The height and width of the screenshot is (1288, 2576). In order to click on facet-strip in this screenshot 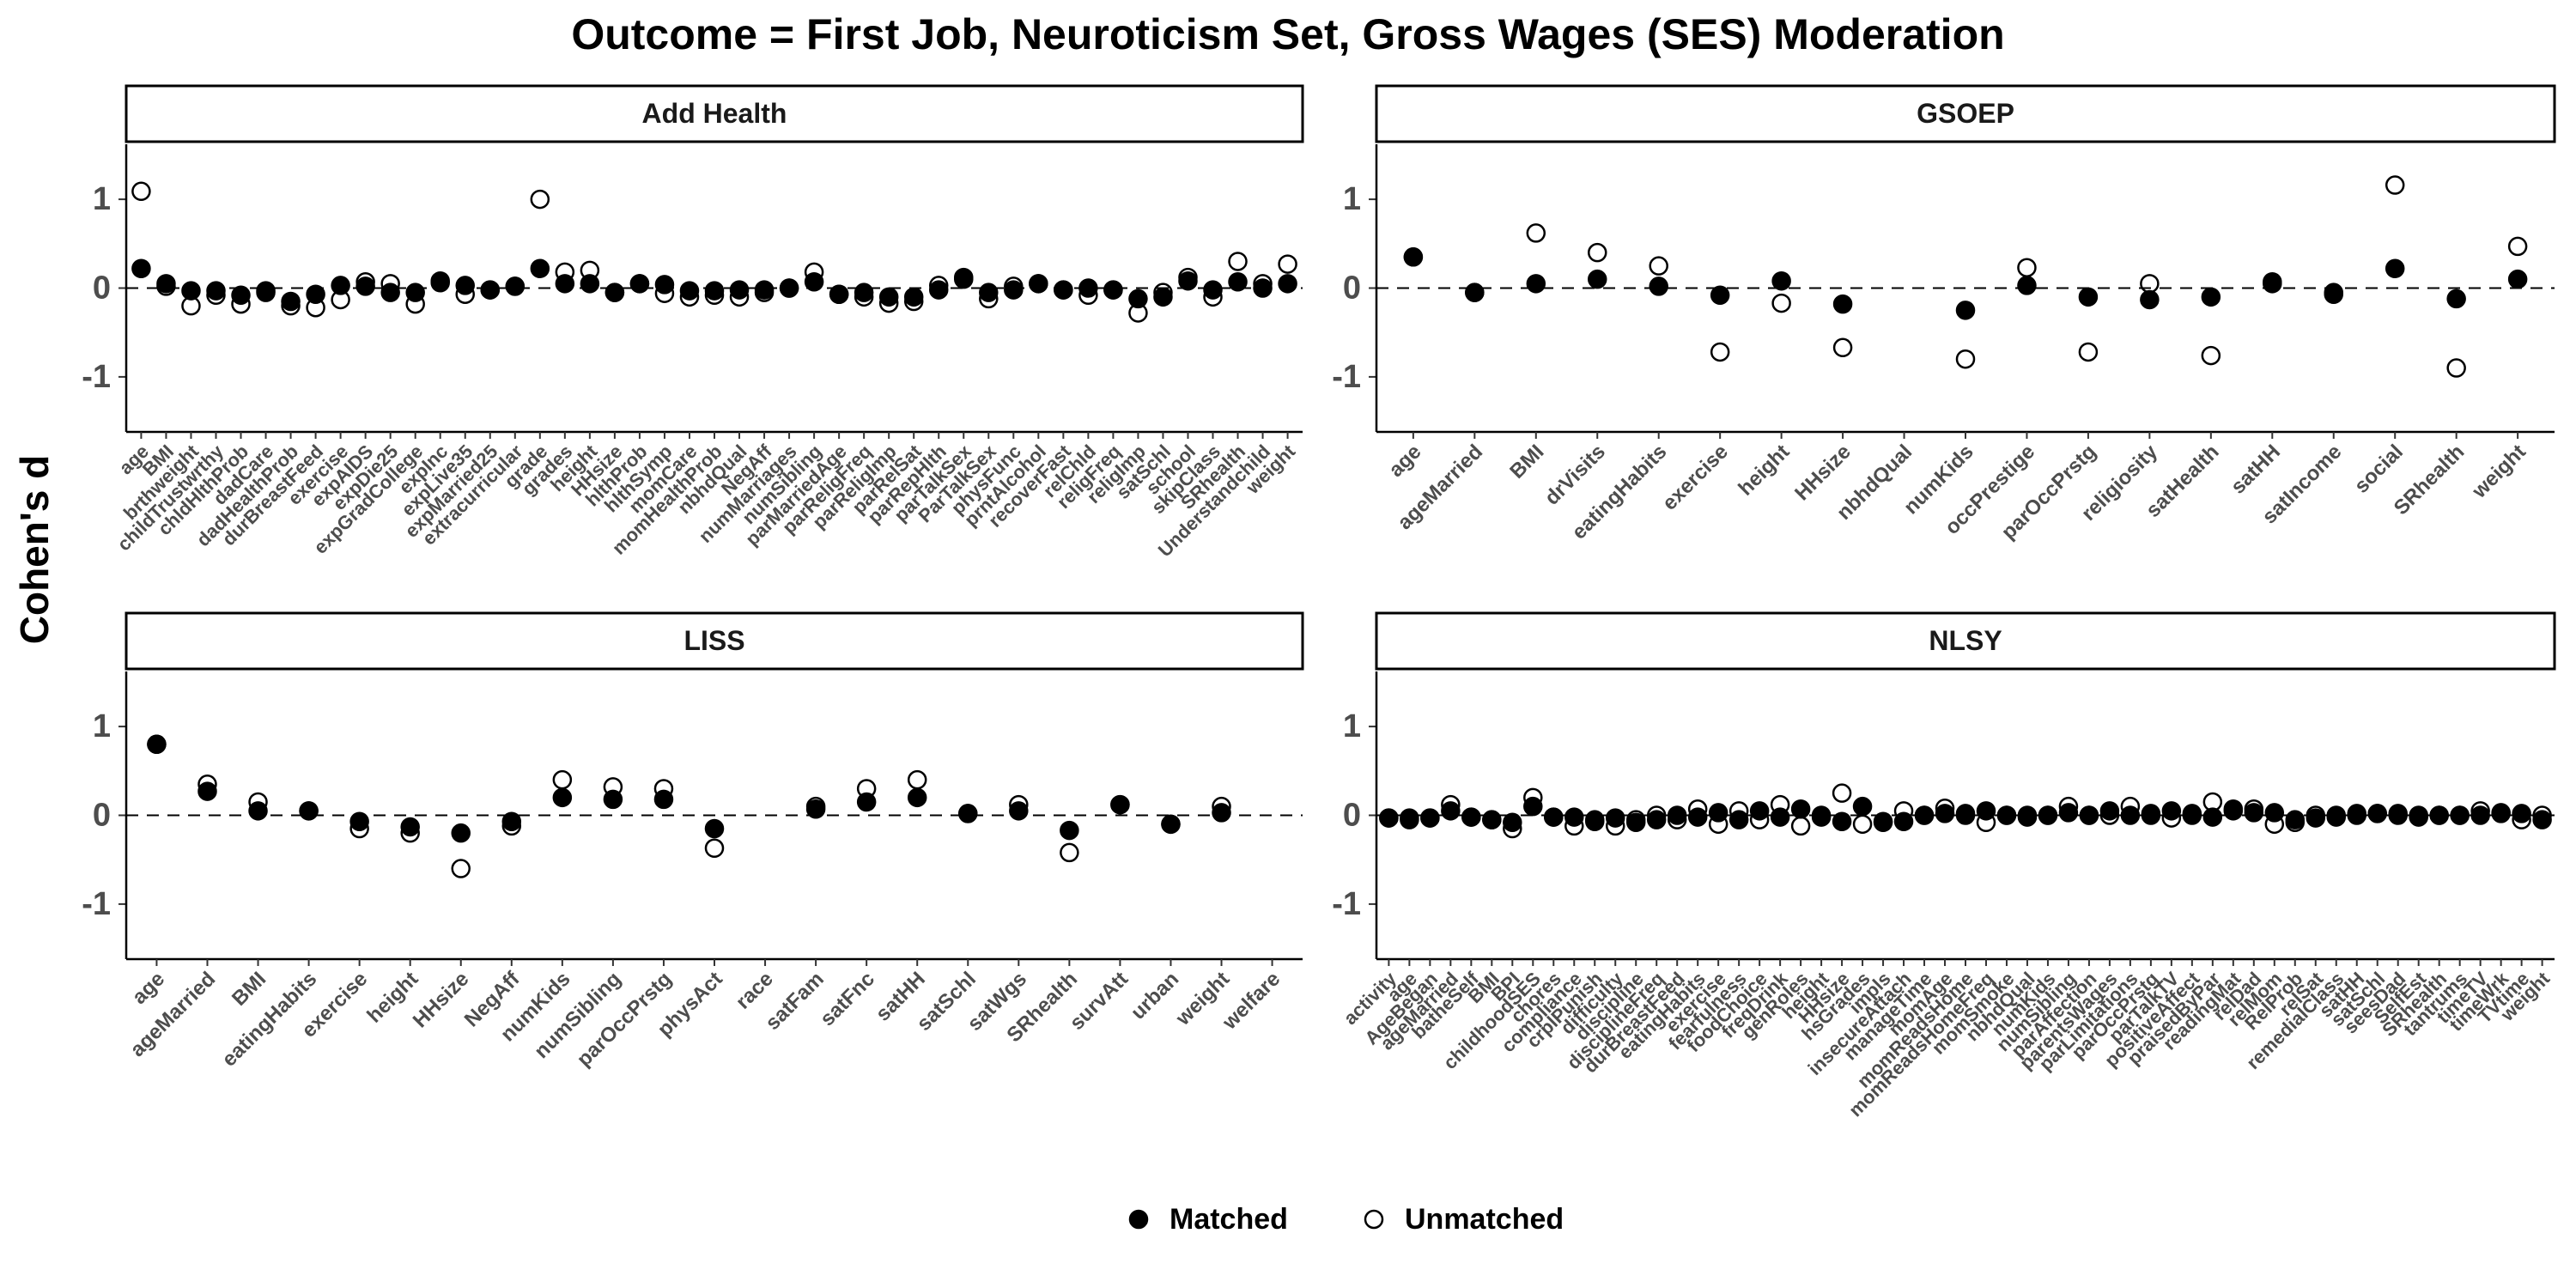, I will do `click(715, 641)`.